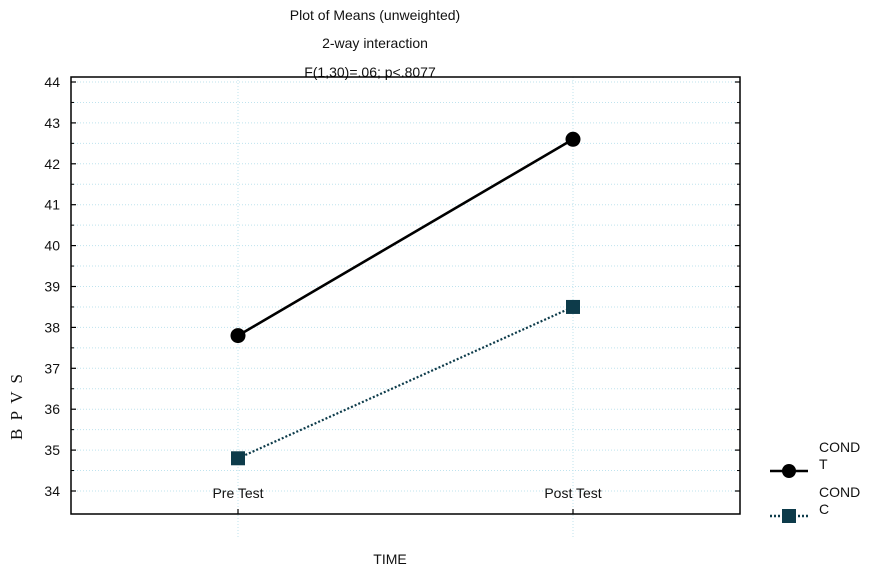  I want to click on legend-series-label-C: C, so click(824, 509).